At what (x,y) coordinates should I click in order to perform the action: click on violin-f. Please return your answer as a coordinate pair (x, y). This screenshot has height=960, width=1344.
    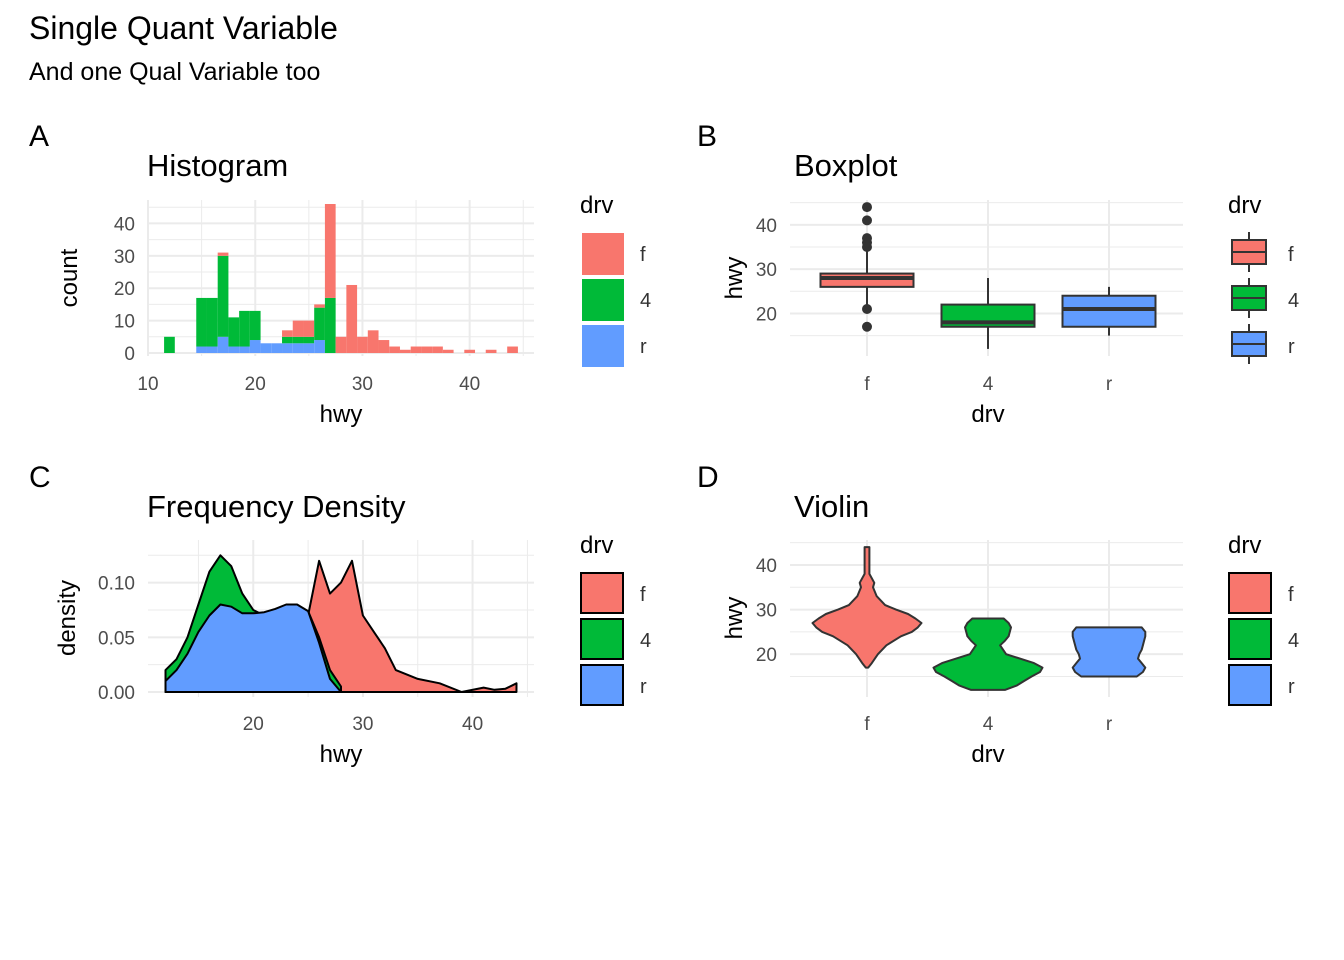
    Looking at the image, I should click on (867, 607).